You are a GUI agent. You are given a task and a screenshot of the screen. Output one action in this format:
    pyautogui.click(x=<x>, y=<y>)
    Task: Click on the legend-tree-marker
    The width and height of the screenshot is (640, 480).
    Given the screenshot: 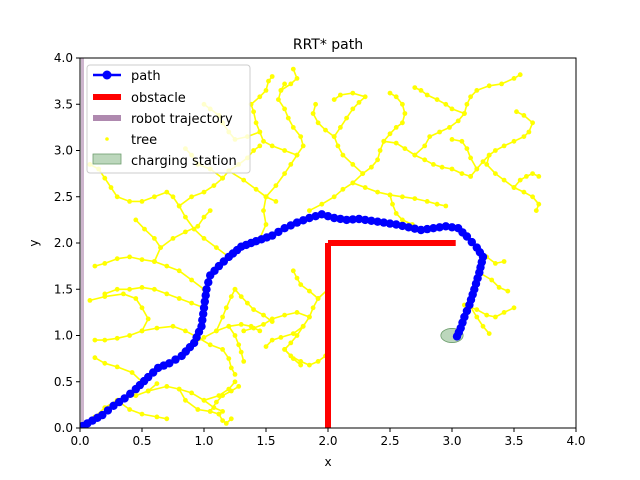 What is the action you would take?
    pyautogui.click(x=107, y=139)
    